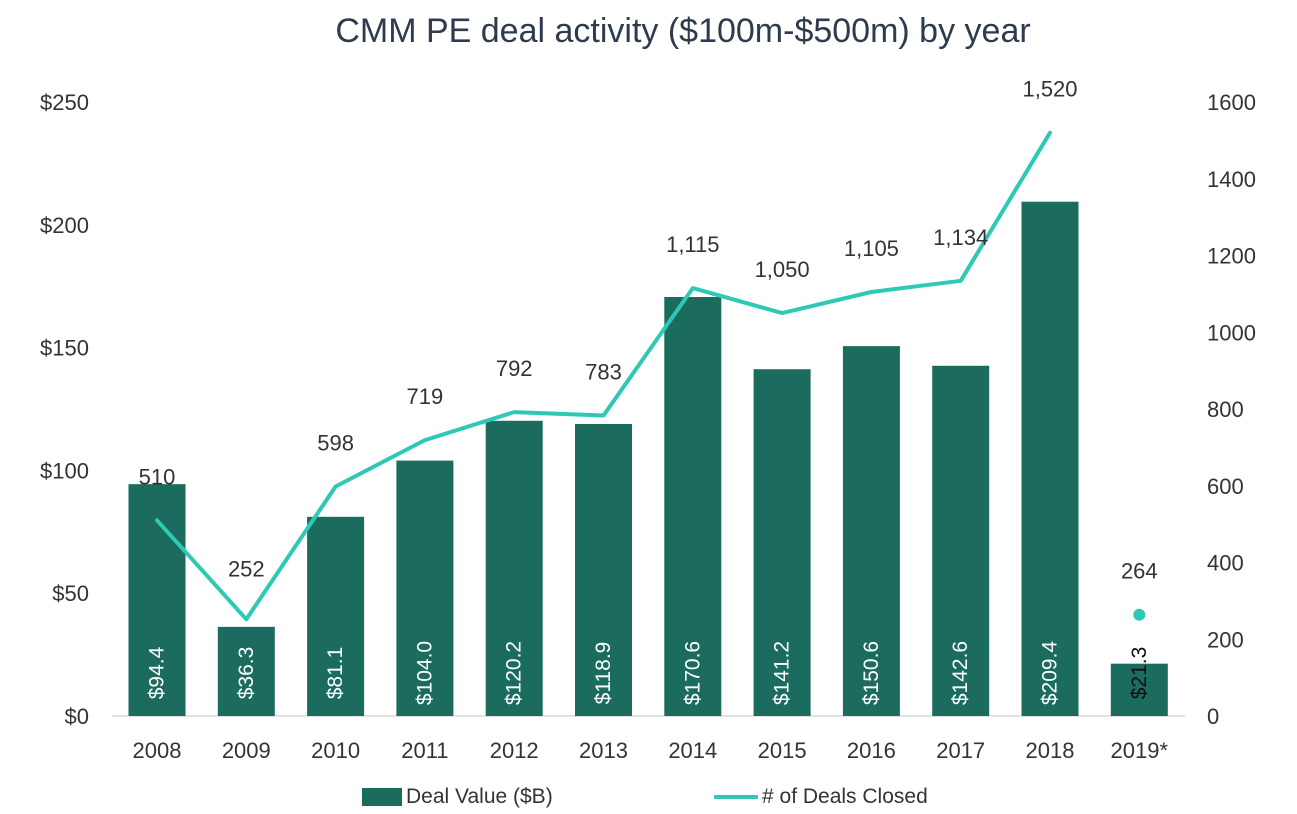 Image resolution: width=1297 pixels, height=814 pixels. Describe the element at coordinates (603, 372) in the screenshot. I see `line-label-2013: 783` at that location.